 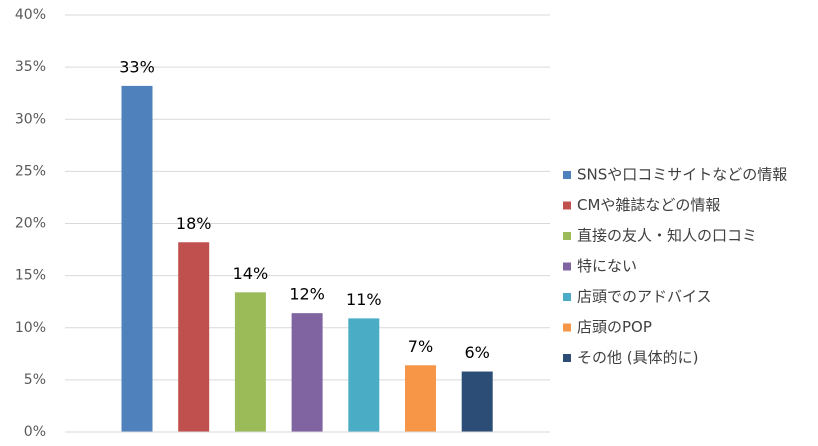 What do you see at coordinates (648, 205) in the screenshot?
I see `legend-label: CMや雑誌などの情報` at bounding box center [648, 205].